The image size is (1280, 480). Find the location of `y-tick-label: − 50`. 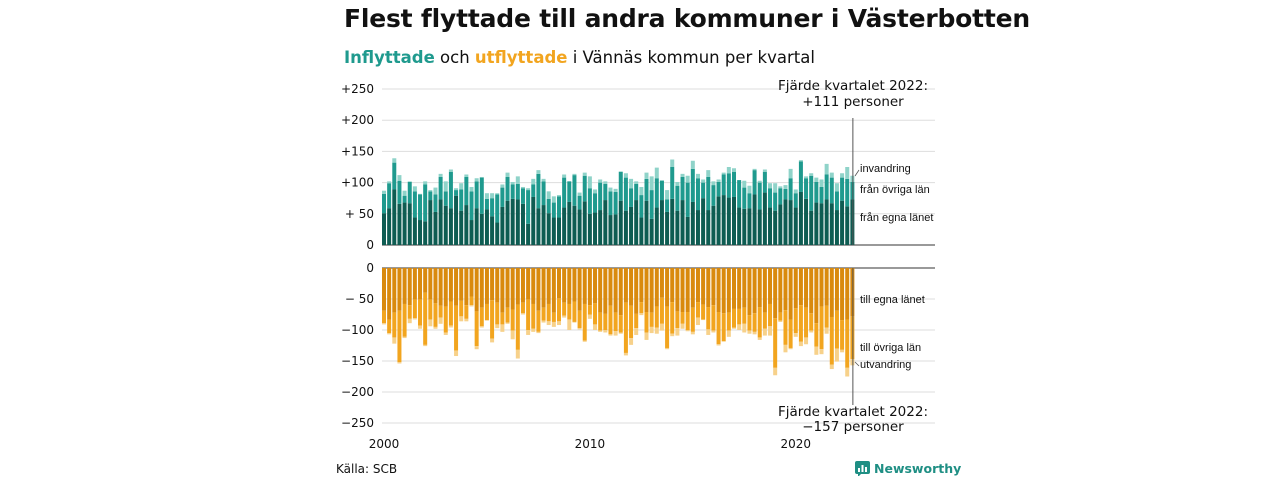

y-tick-label: − 50 is located at coordinates (359, 299).